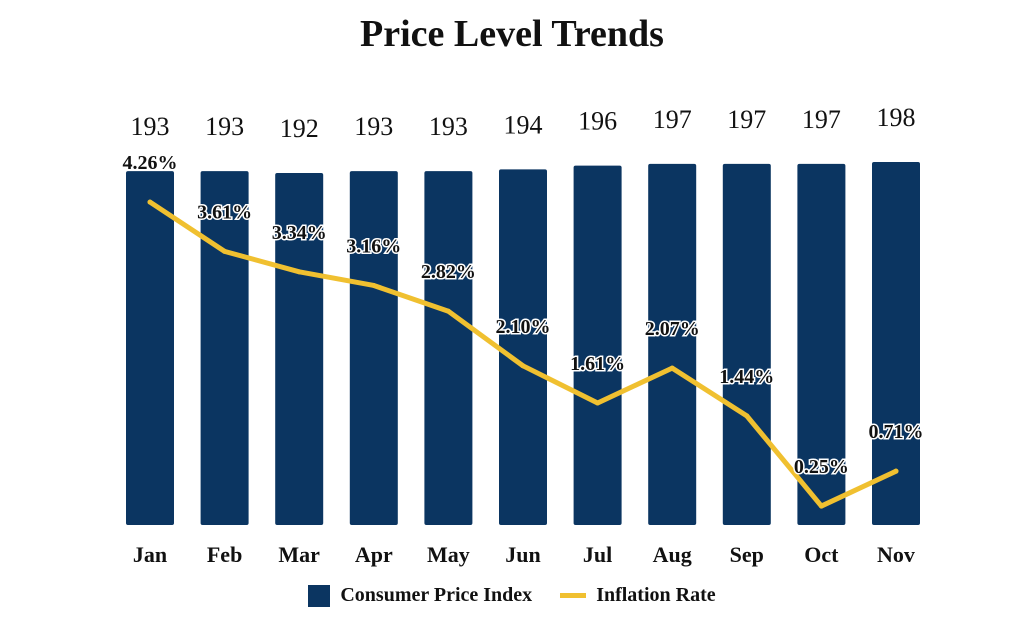 The height and width of the screenshot is (633, 1024). What do you see at coordinates (436, 595) in the screenshot?
I see `legend-label-cpi: Consumer Price Index` at bounding box center [436, 595].